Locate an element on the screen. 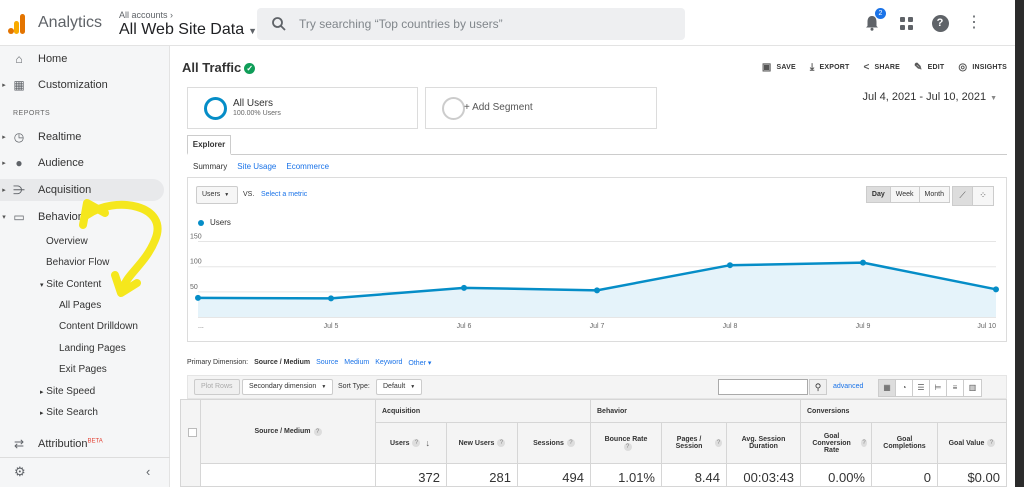  sidebar-item-audience: ▸ ● Audience is located at coordinates (43, 163).